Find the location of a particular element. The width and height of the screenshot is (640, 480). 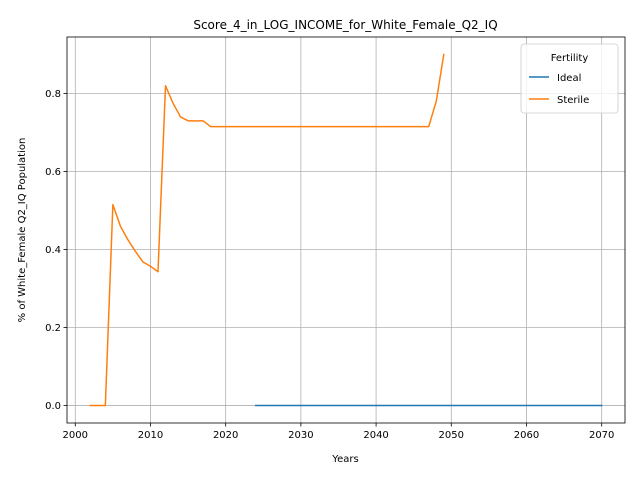

y-axis-label: % of White_Female Q2_IQ Population is located at coordinates (22, 230).